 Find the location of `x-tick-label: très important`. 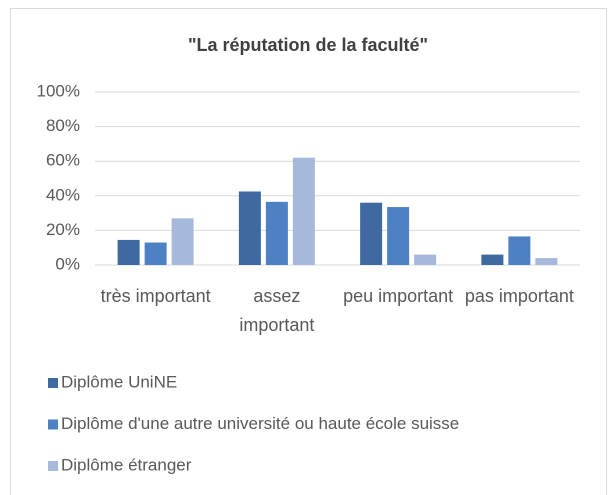

x-tick-label: très important is located at coordinates (155, 296).